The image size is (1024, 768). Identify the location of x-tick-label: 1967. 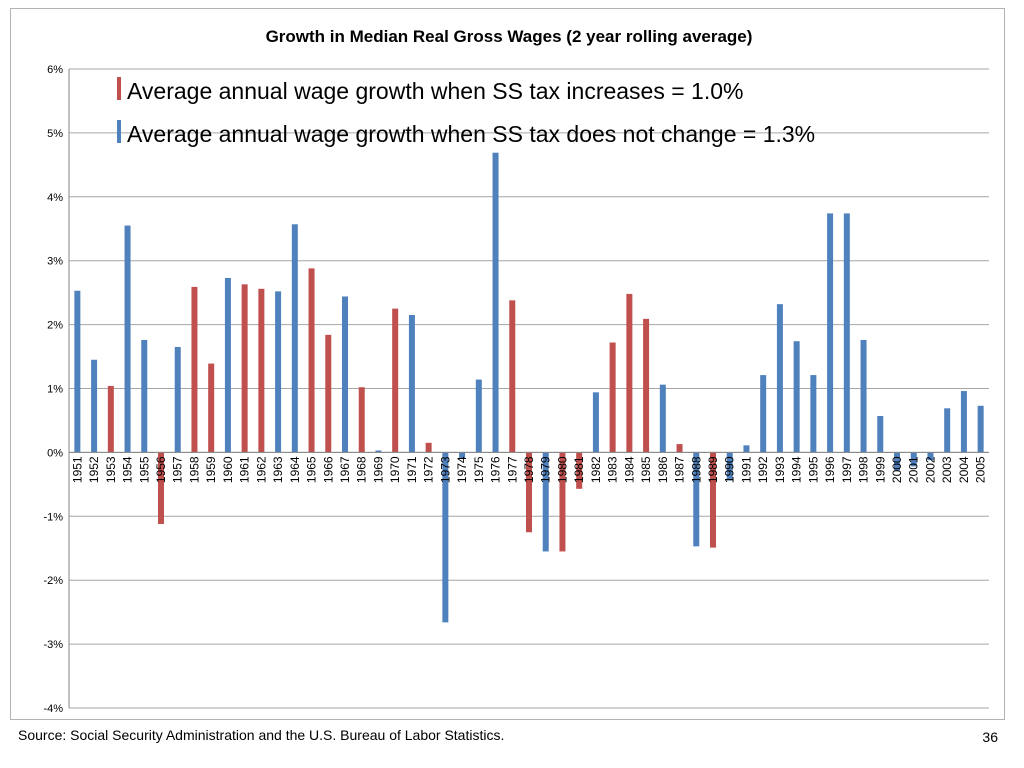
(345, 469).